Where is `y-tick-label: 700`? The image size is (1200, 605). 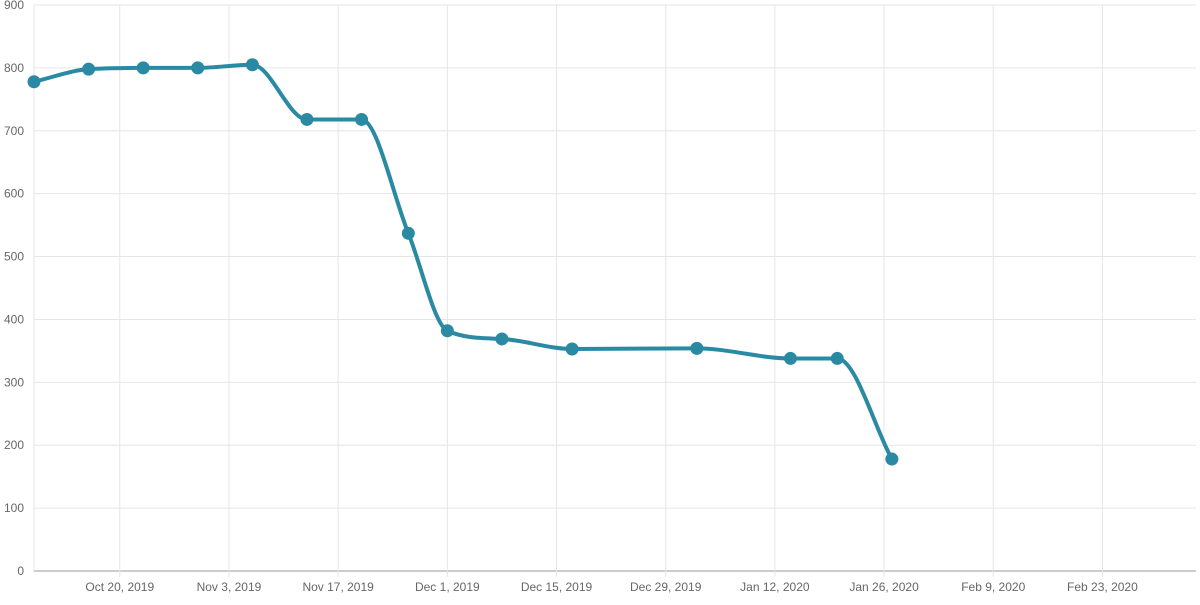 y-tick-label: 700 is located at coordinates (14, 131).